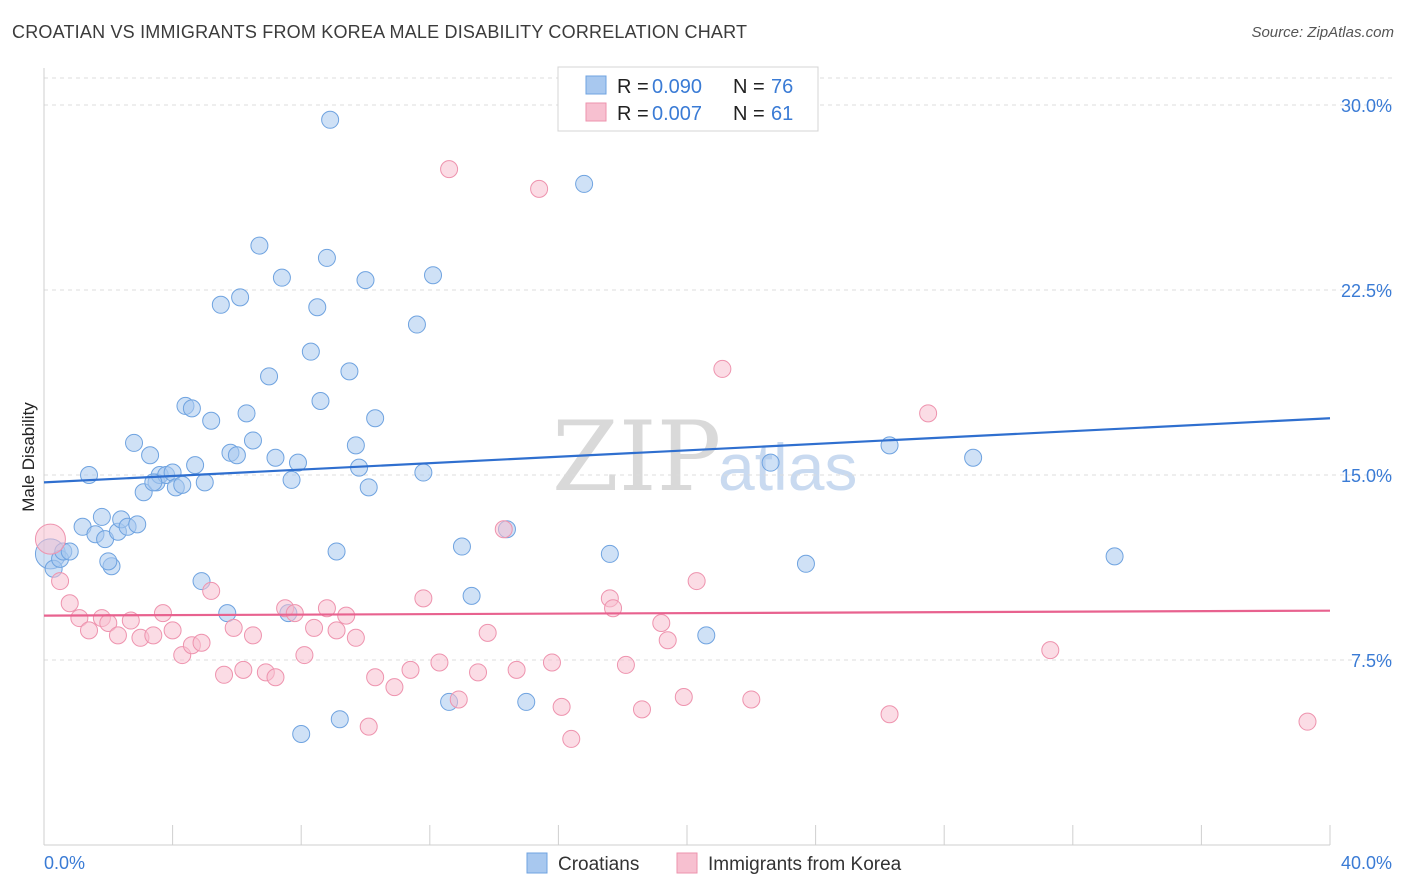 This screenshot has width=1406, height=892. What do you see at coordinates (1366, 106) in the screenshot?
I see `y-tick-label: 30.0%` at bounding box center [1366, 106].